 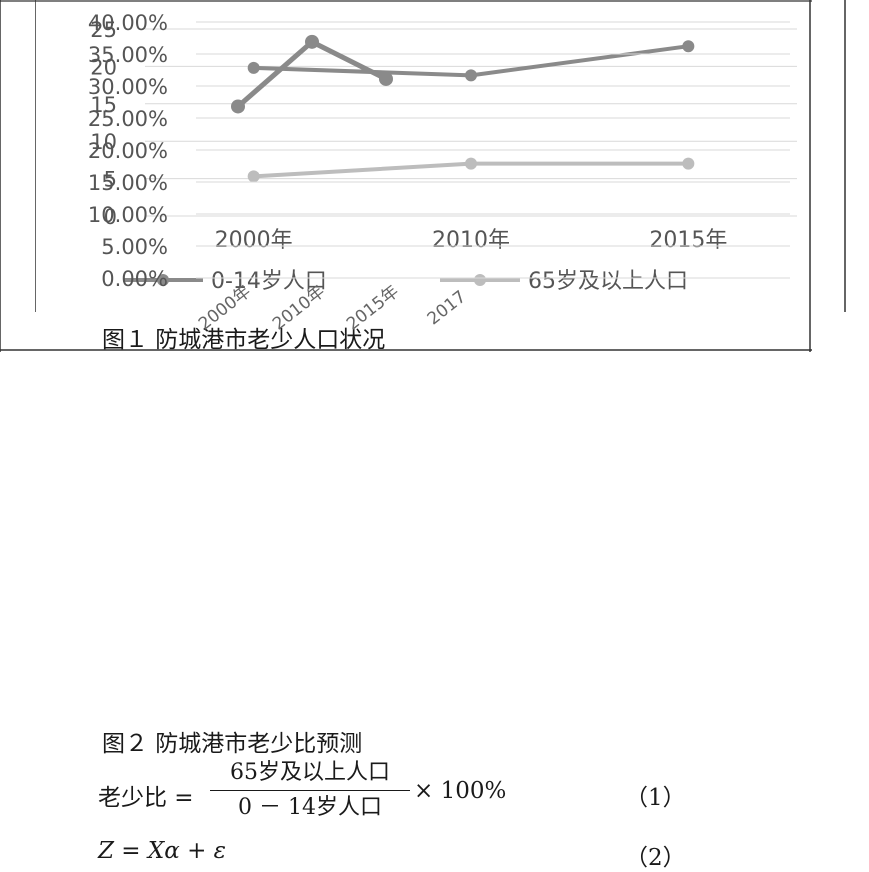 I want to click on equation1-rhs: × 100%, so click(x=460, y=791).